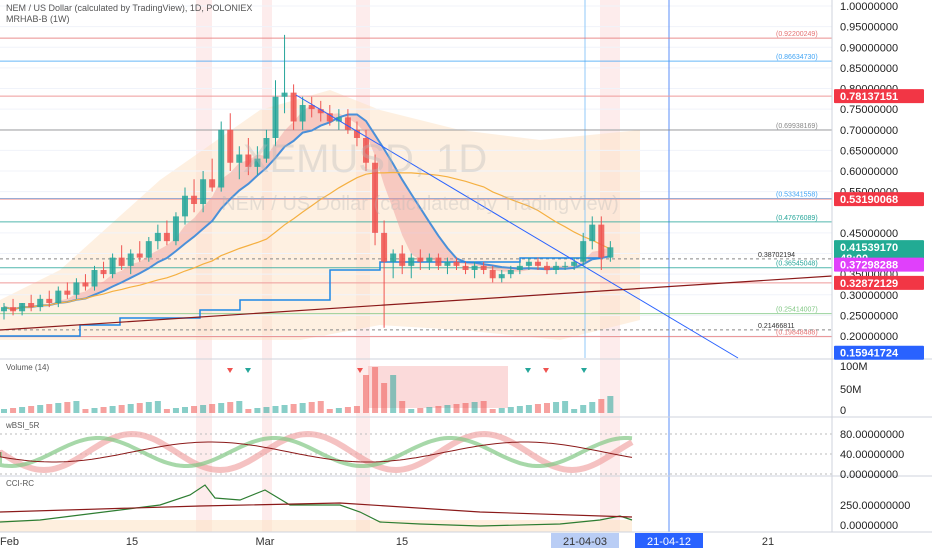  What do you see at coordinates (416, 303) in the screenshot?
I see `ascending-trendline` at bounding box center [416, 303].